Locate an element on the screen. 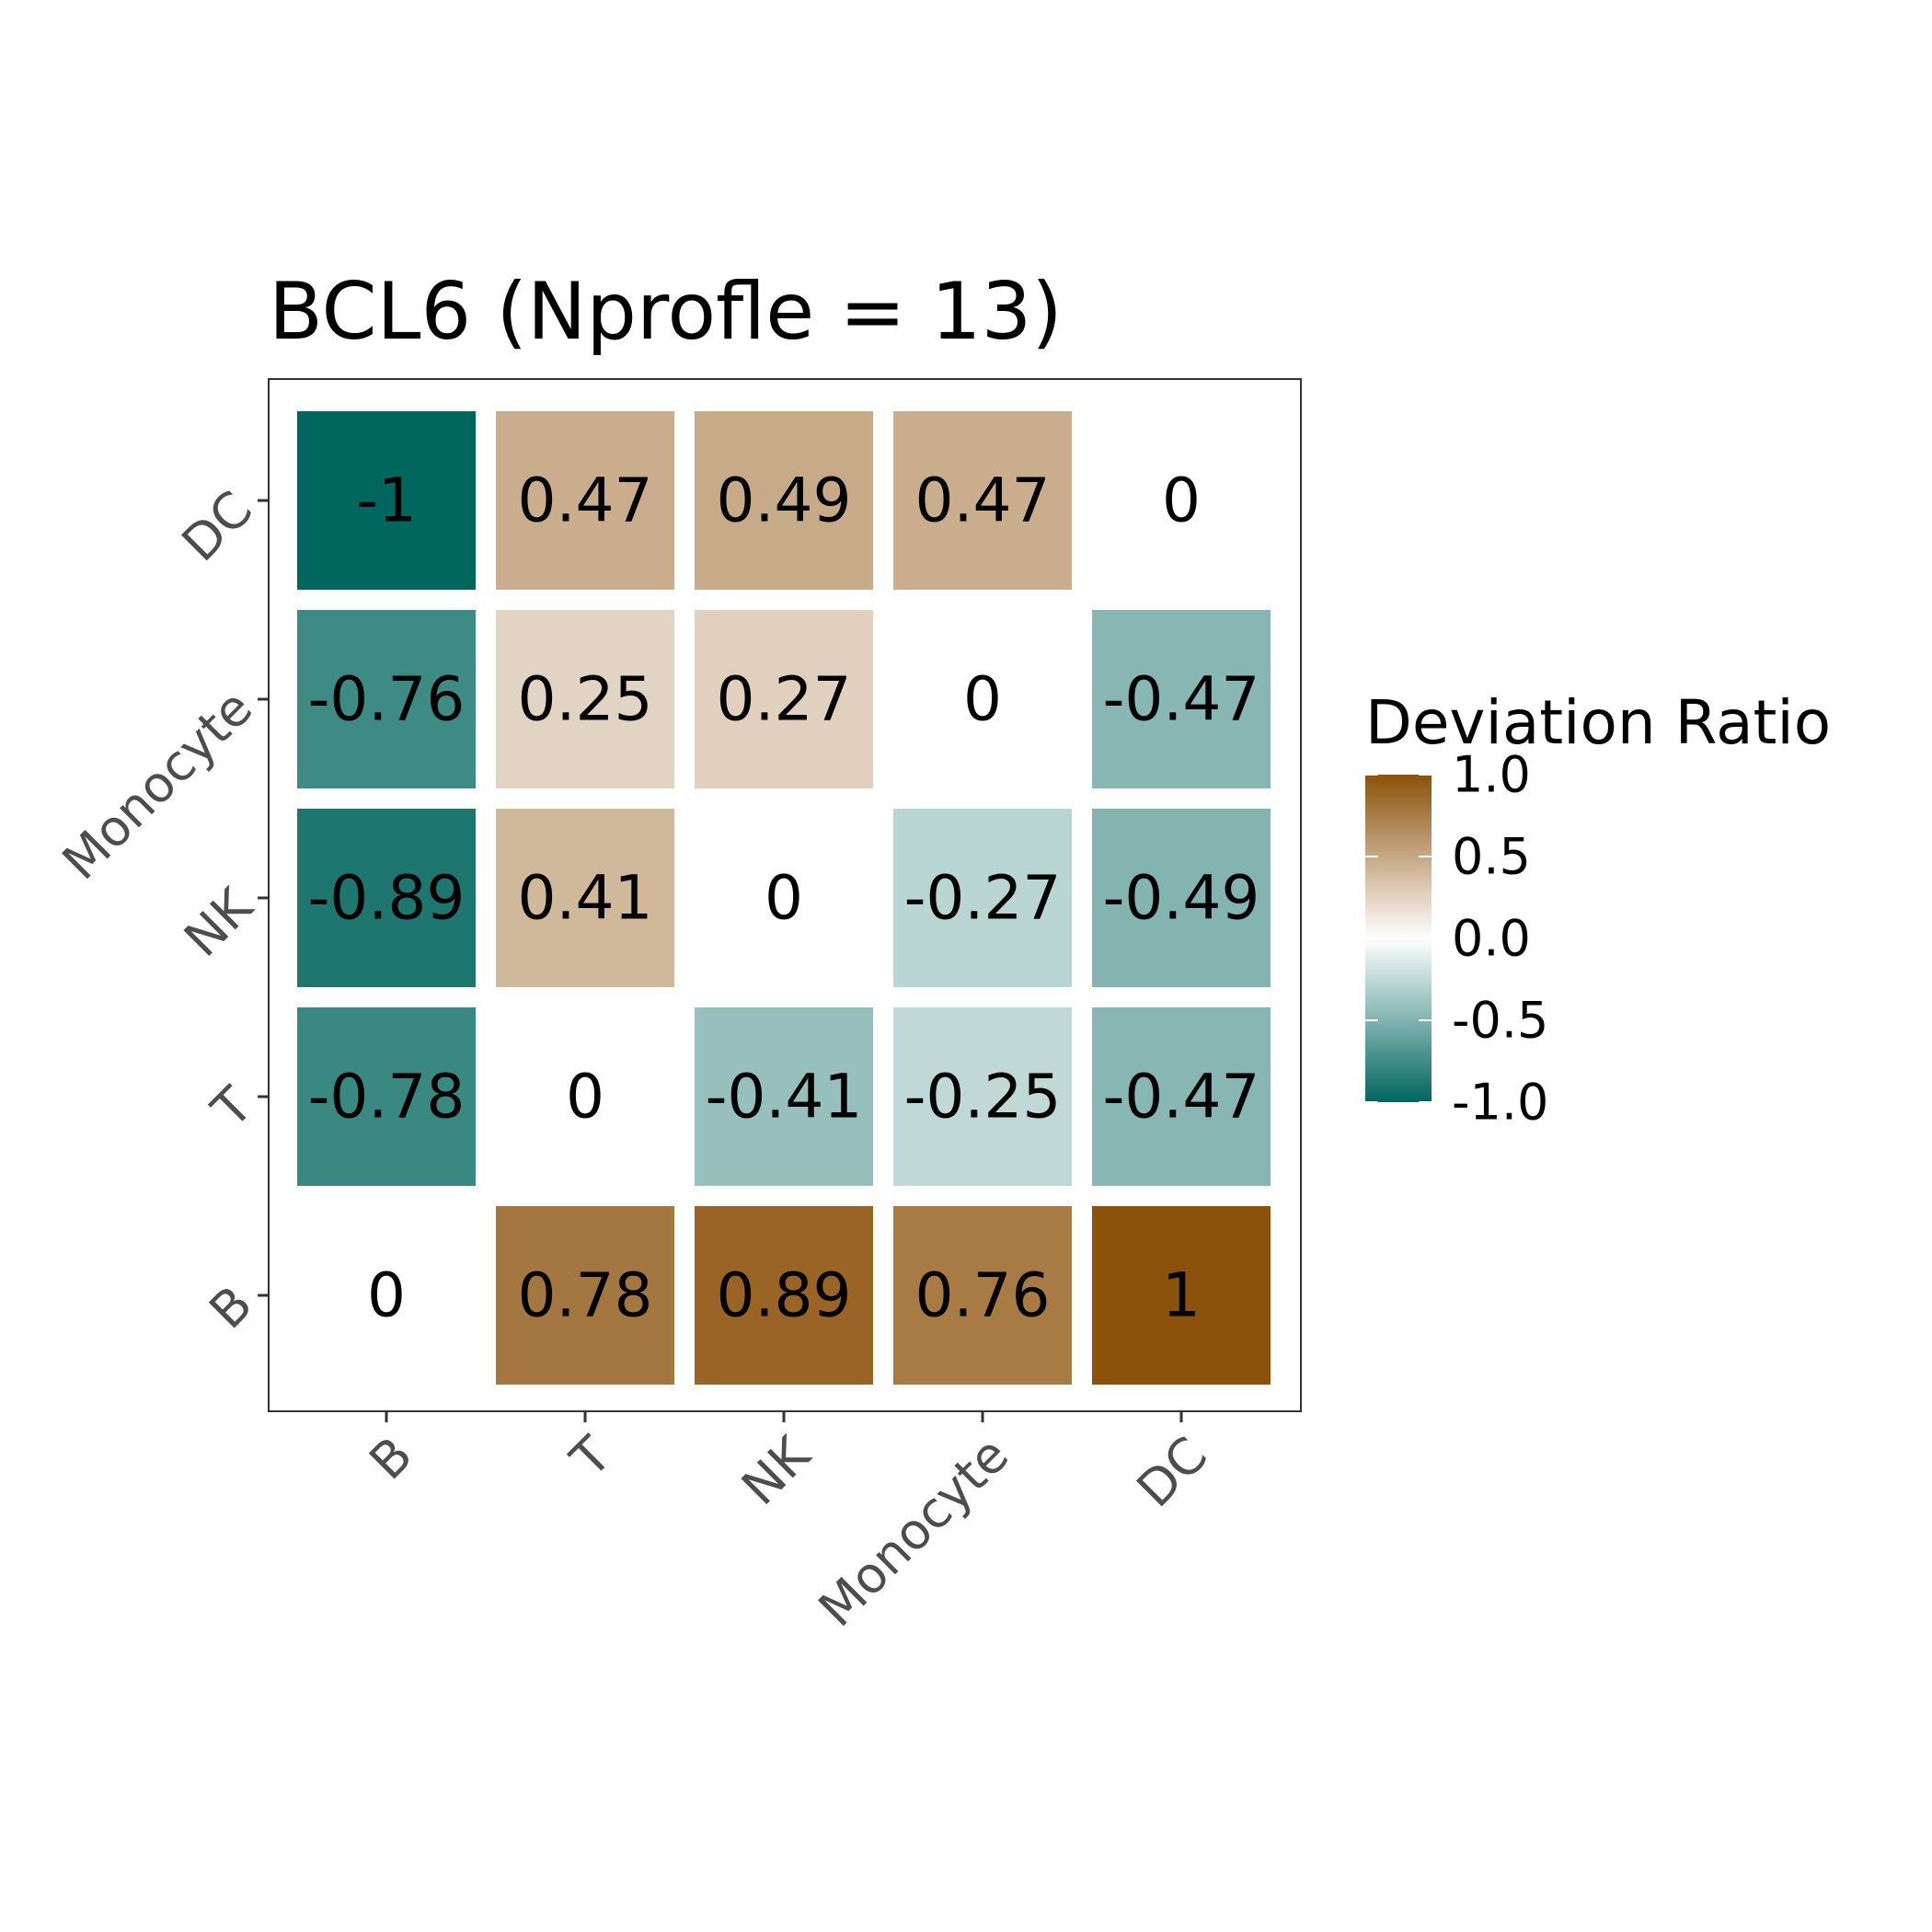 The image size is (1932, 1932). legend-tick-label: -0.5 is located at coordinates (1500, 1021).